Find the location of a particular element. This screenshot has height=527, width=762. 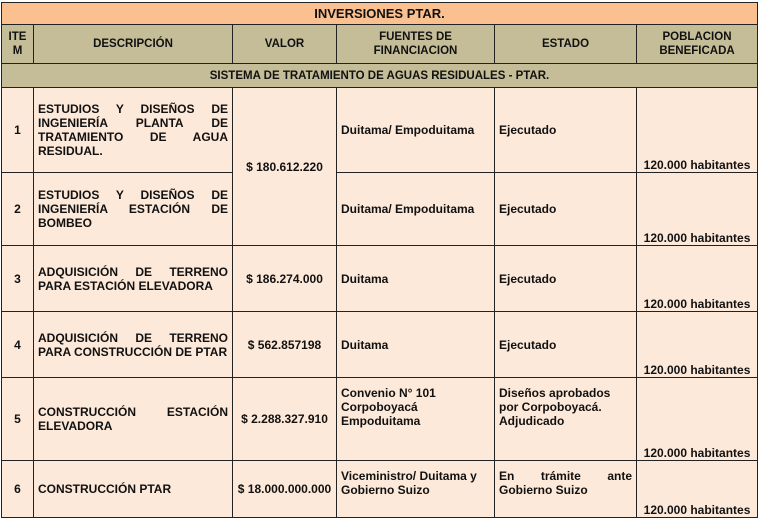

item-cell: 3 is located at coordinates (17, 278).